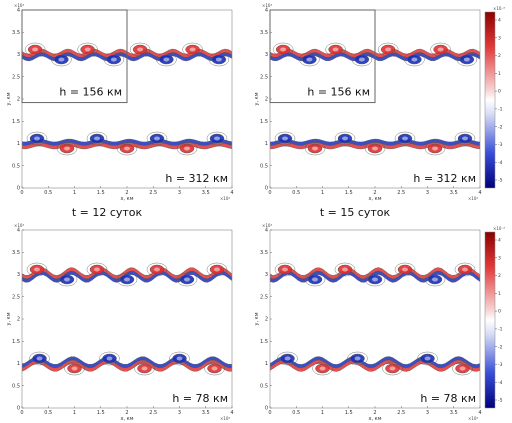  Describe the element at coordinates (500, 181) in the screenshot. I see `colorbar-tick-label: -5` at that location.